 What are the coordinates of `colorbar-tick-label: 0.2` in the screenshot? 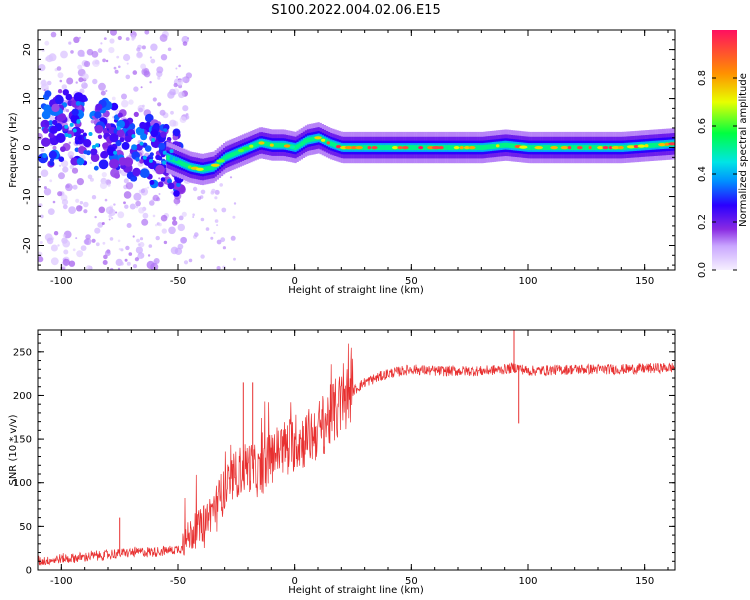 It's located at (702, 222).